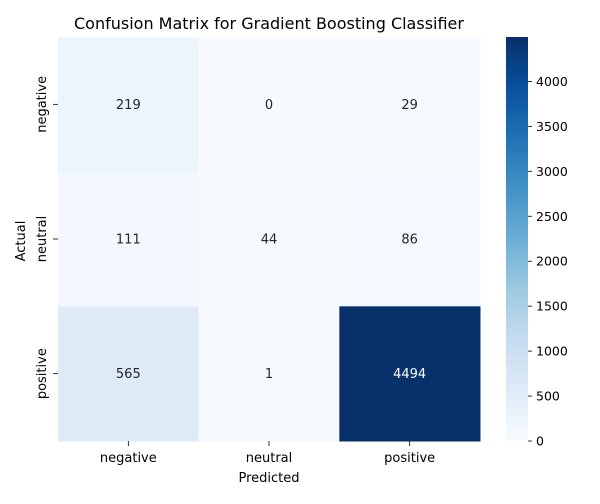  Describe the element at coordinates (552, 261) in the screenshot. I see `colorbar-tick-label: 2000` at that location.